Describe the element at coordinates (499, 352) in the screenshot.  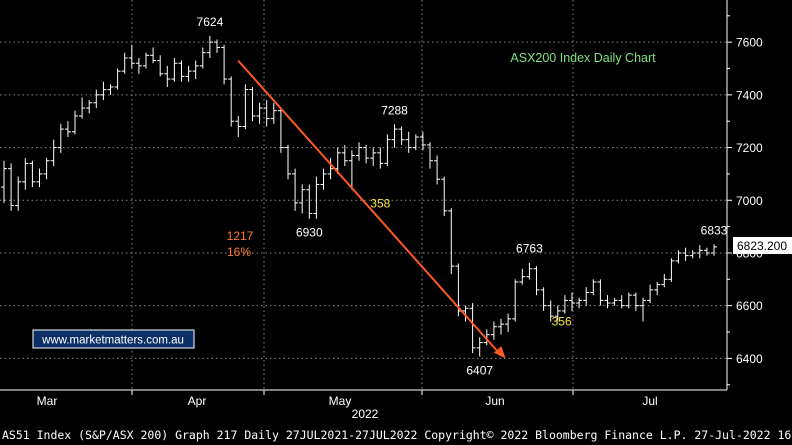
I see `arrow-head` at that location.